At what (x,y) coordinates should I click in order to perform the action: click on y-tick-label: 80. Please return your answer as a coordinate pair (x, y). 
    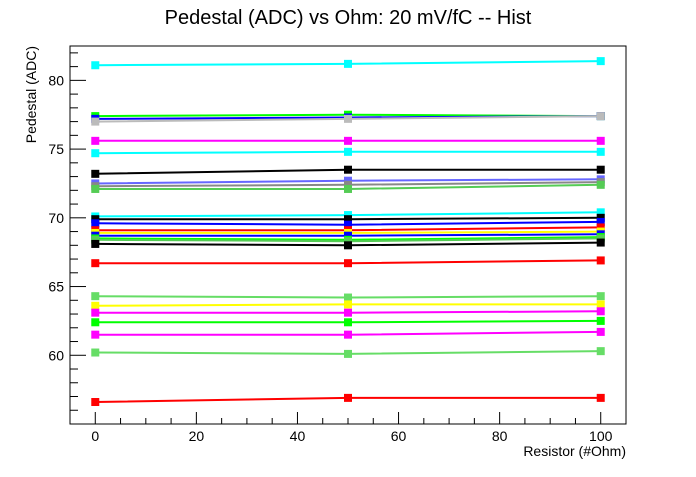
    Looking at the image, I should click on (56, 80).